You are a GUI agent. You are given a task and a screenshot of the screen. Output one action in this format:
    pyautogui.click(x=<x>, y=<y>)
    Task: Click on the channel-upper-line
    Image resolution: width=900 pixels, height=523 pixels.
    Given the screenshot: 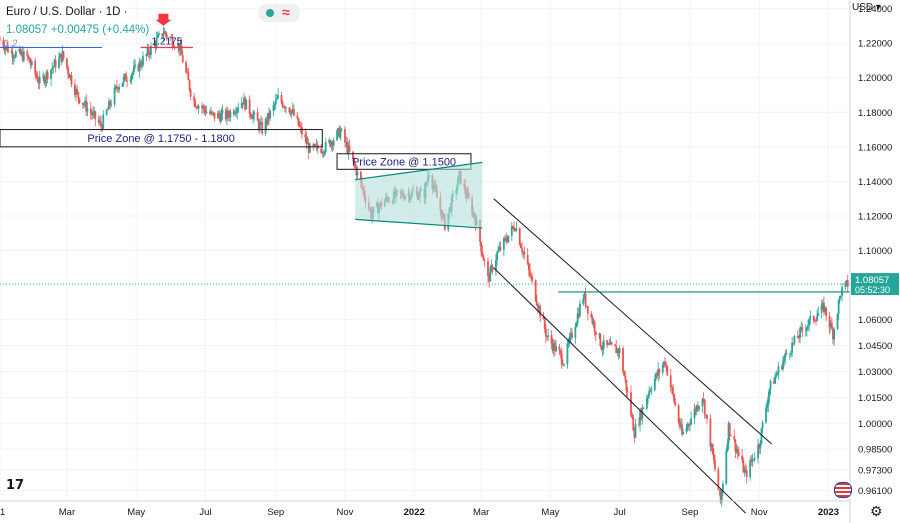 What is the action you would take?
    pyautogui.click(x=633, y=321)
    